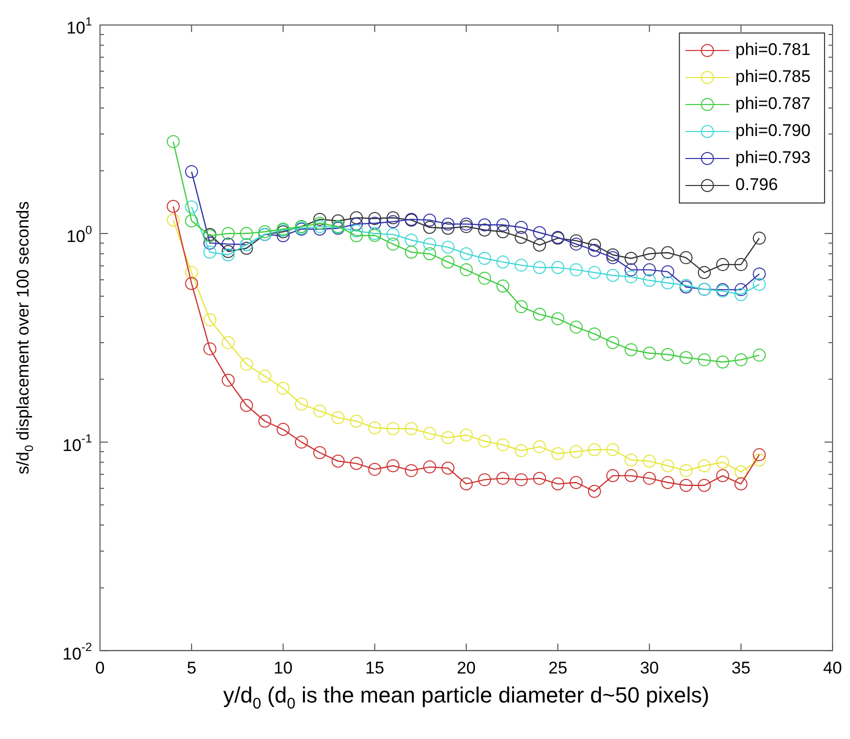  I want to click on legend-label: 0.796, so click(756, 184).